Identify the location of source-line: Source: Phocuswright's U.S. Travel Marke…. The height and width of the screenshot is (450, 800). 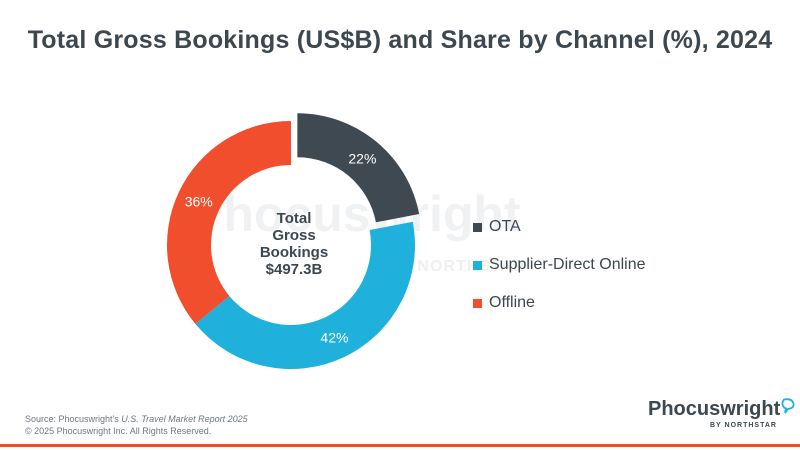
(136, 419).